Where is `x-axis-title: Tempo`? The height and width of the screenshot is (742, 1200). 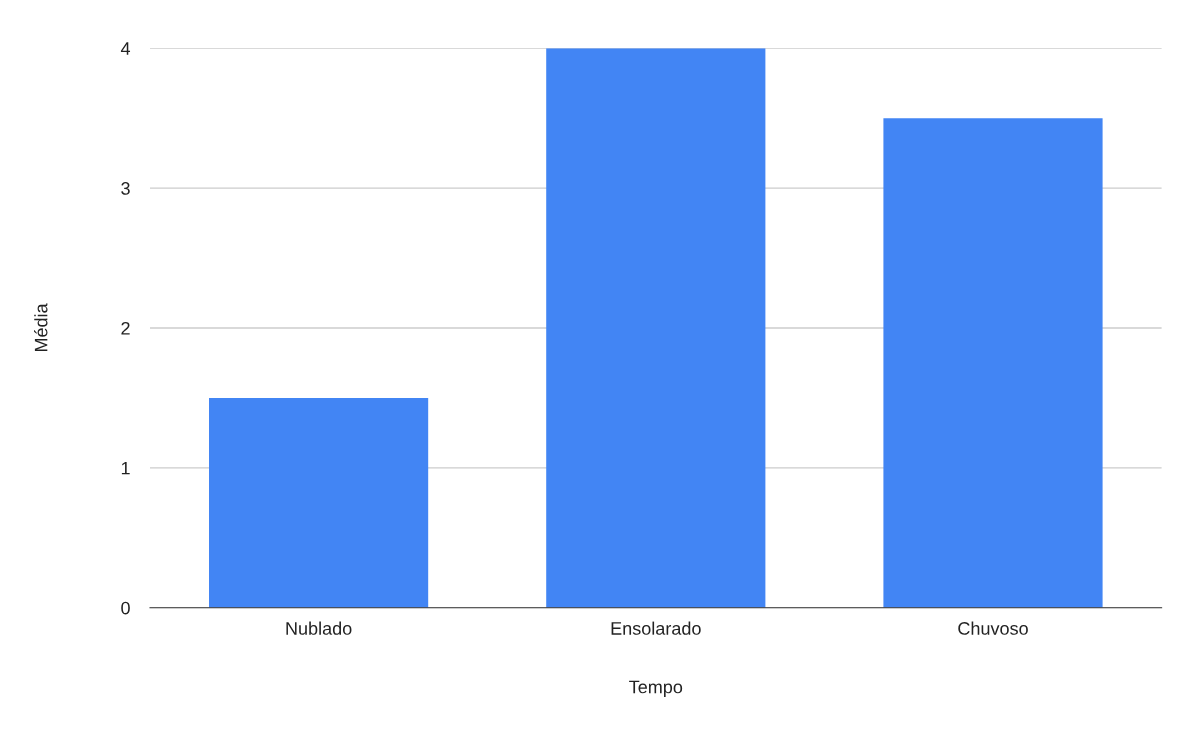
x-axis-title: Tempo is located at coordinates (656, 688).